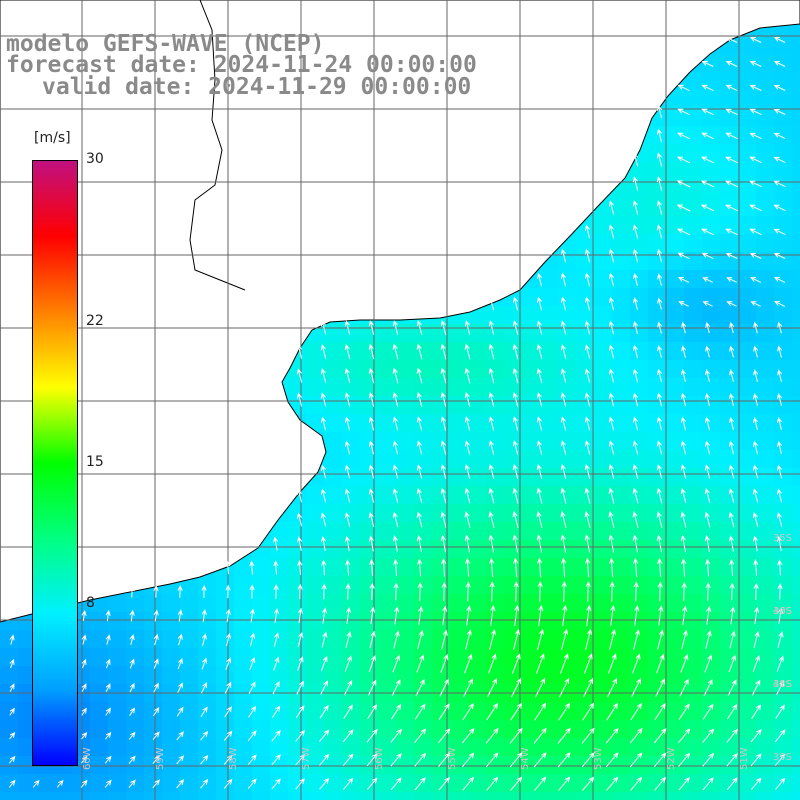  Describe the element at coordinates (525, 758) in the screenshot. I see `longitude-label: 54W` at that location.